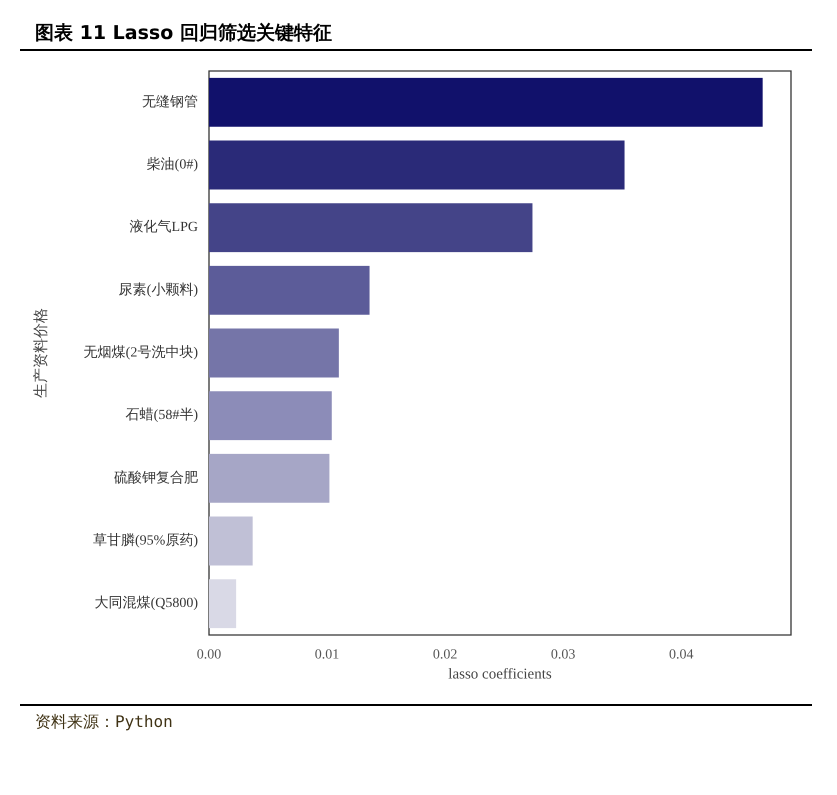 This screenshot has width=837, height=795. Describe the element at coordinates (500, 674) in the screenshot. I see `x-axis-title: lasso coefficients` at that location.